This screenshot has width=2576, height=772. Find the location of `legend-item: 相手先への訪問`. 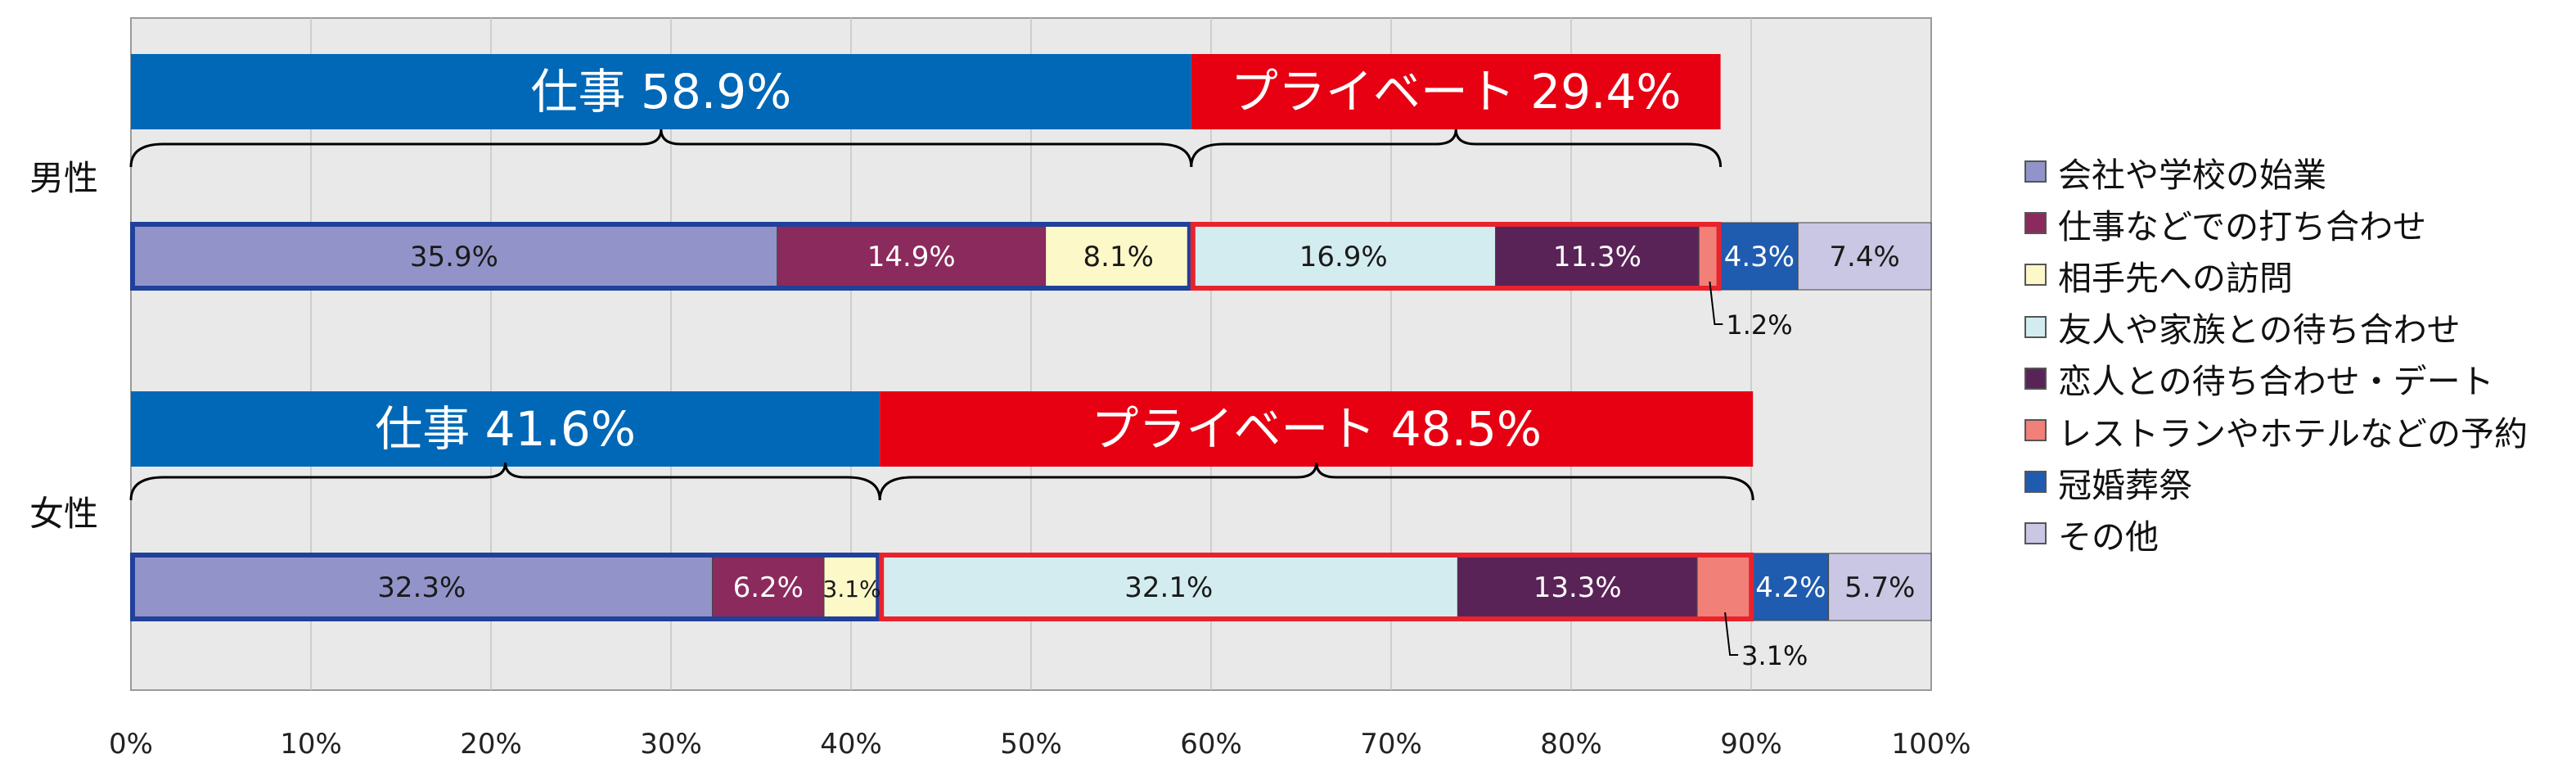

legend-item: 相手先への訪問 is located at coordinates (2276, 274).